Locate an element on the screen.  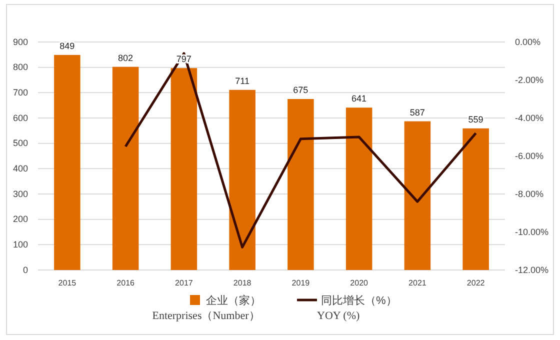
data-label: 711 is located at coordinates (242, 81).